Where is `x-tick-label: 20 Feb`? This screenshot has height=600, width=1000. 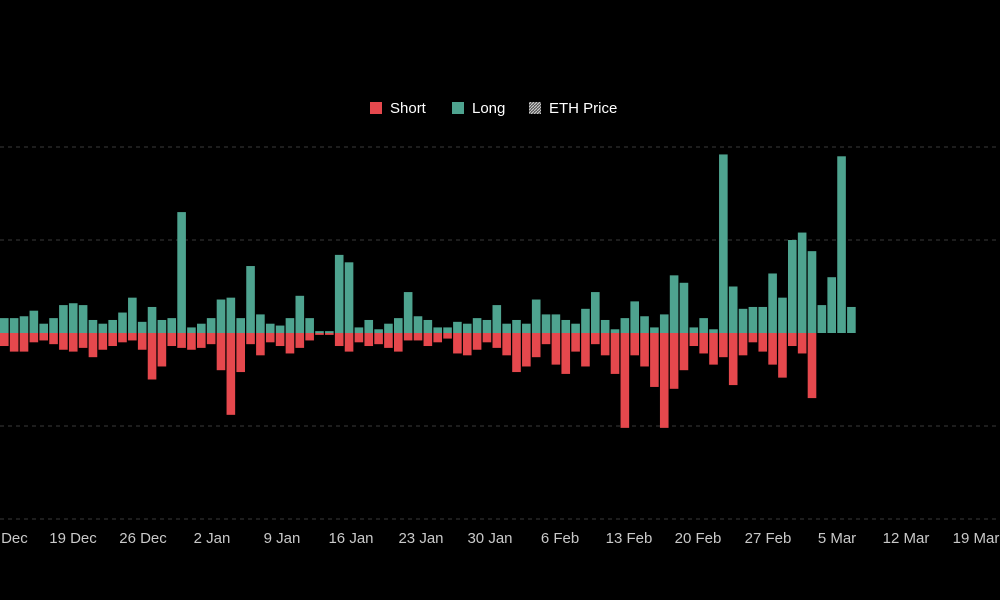 x-tick-label: 20 Feb is located at coordinates (698, 538).